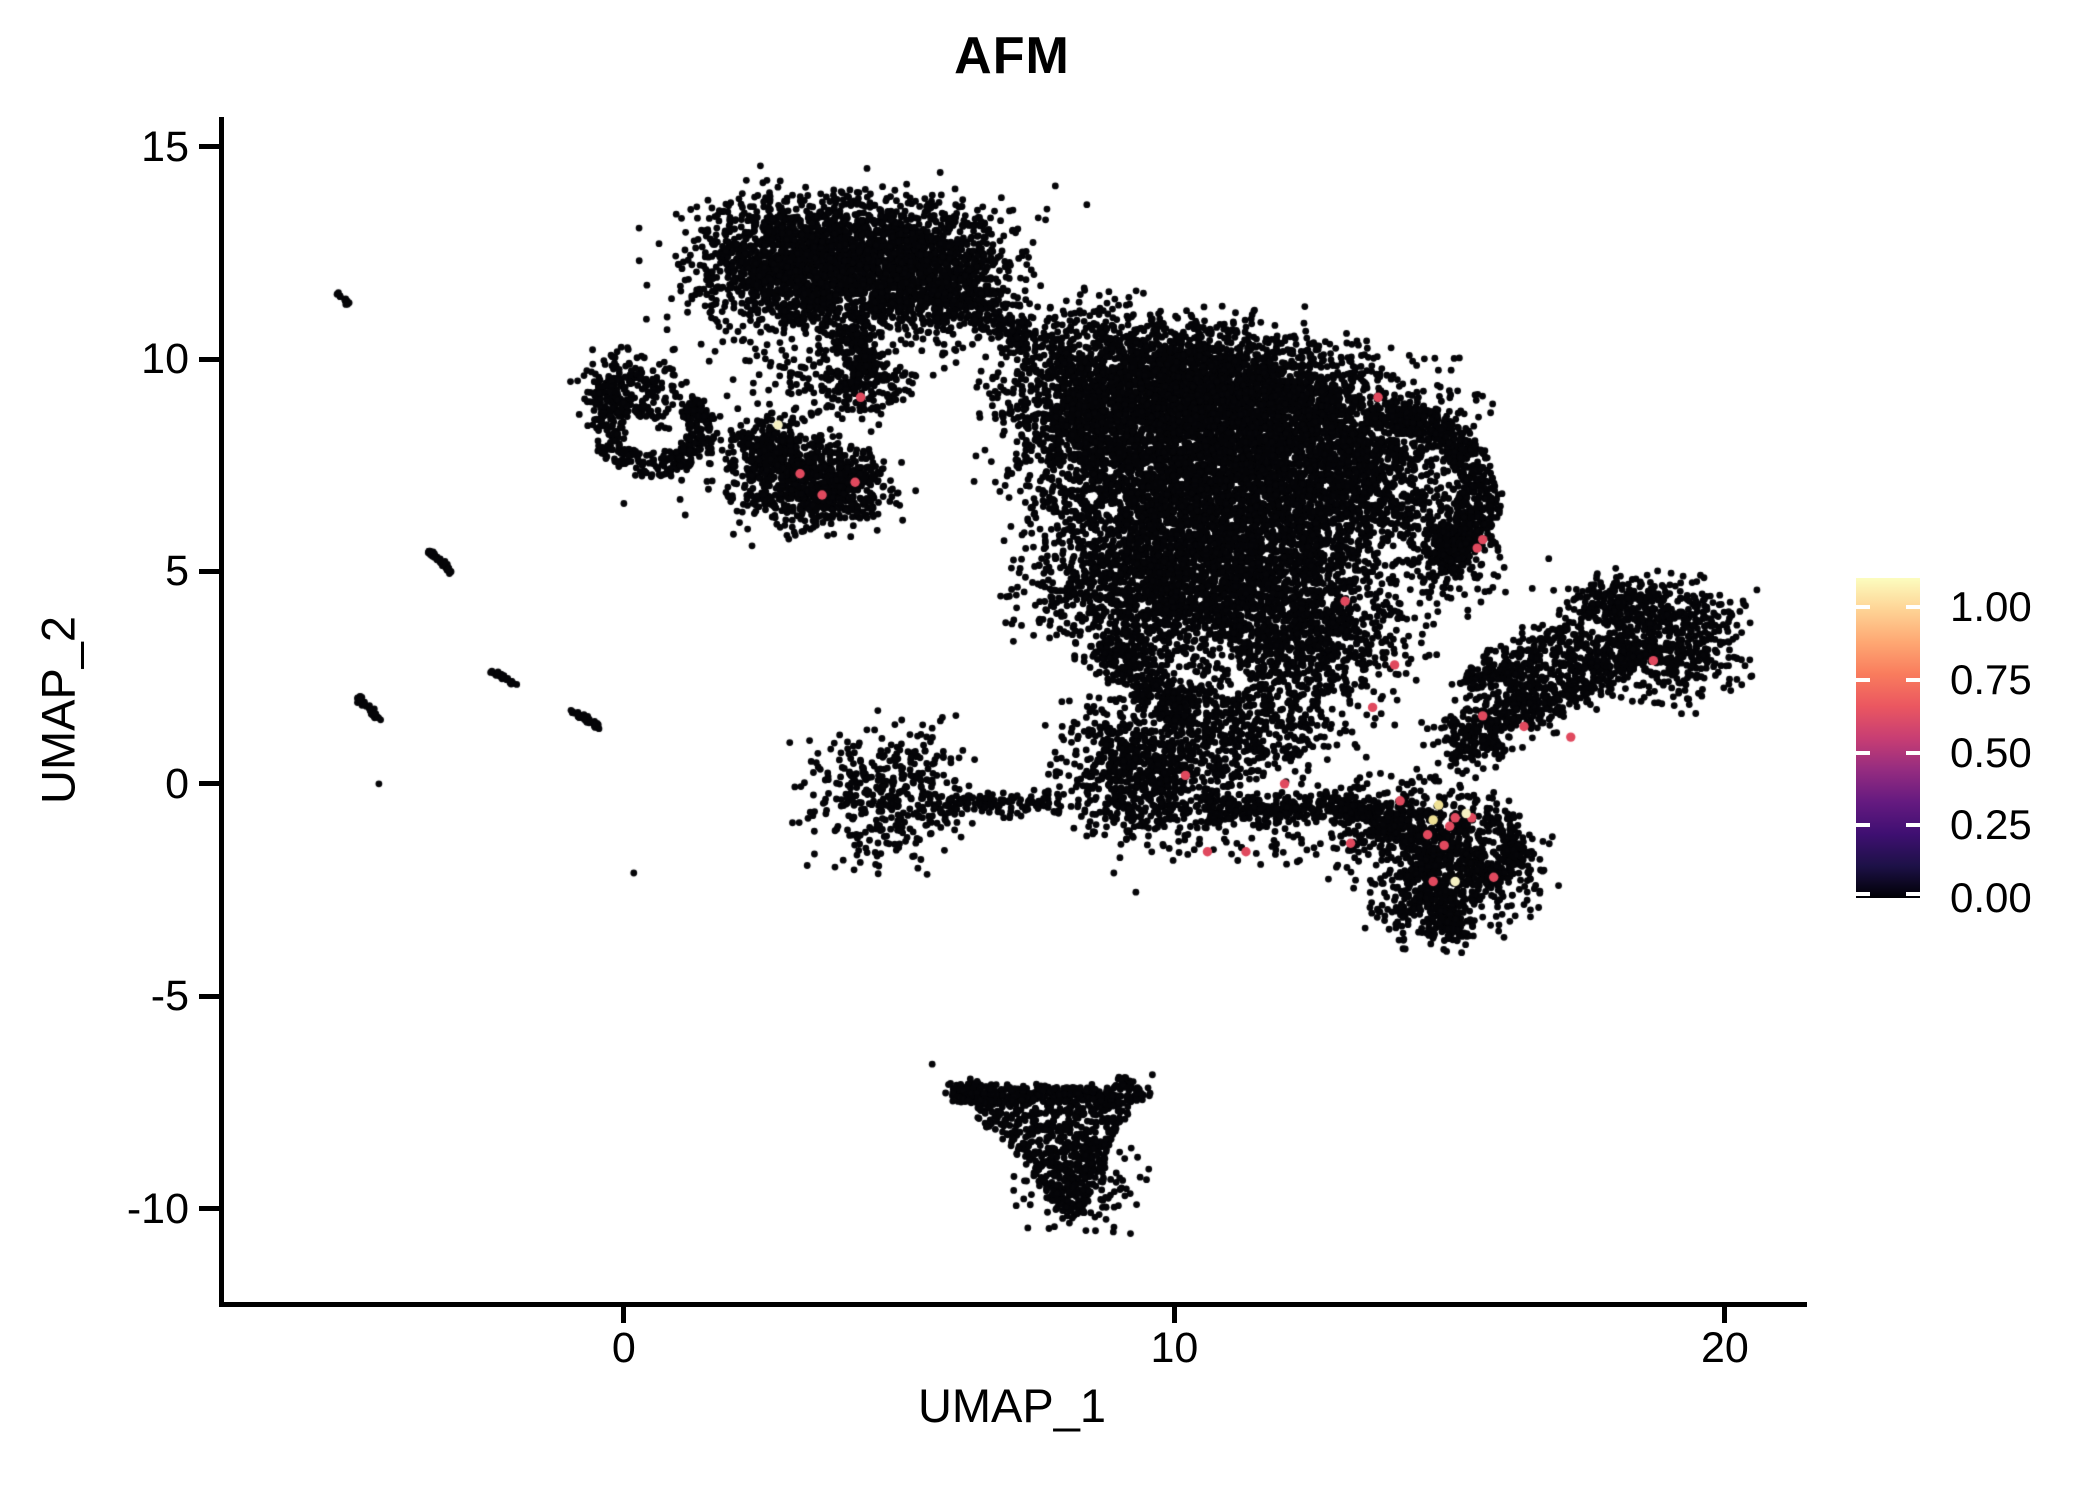 Image resolution: width=2100 pixels, height=1500 pixels. What do you see at coordinates (165, 146) in the screenshot?
I see `y-tick-label: 15` at bounding box center [165, 146].